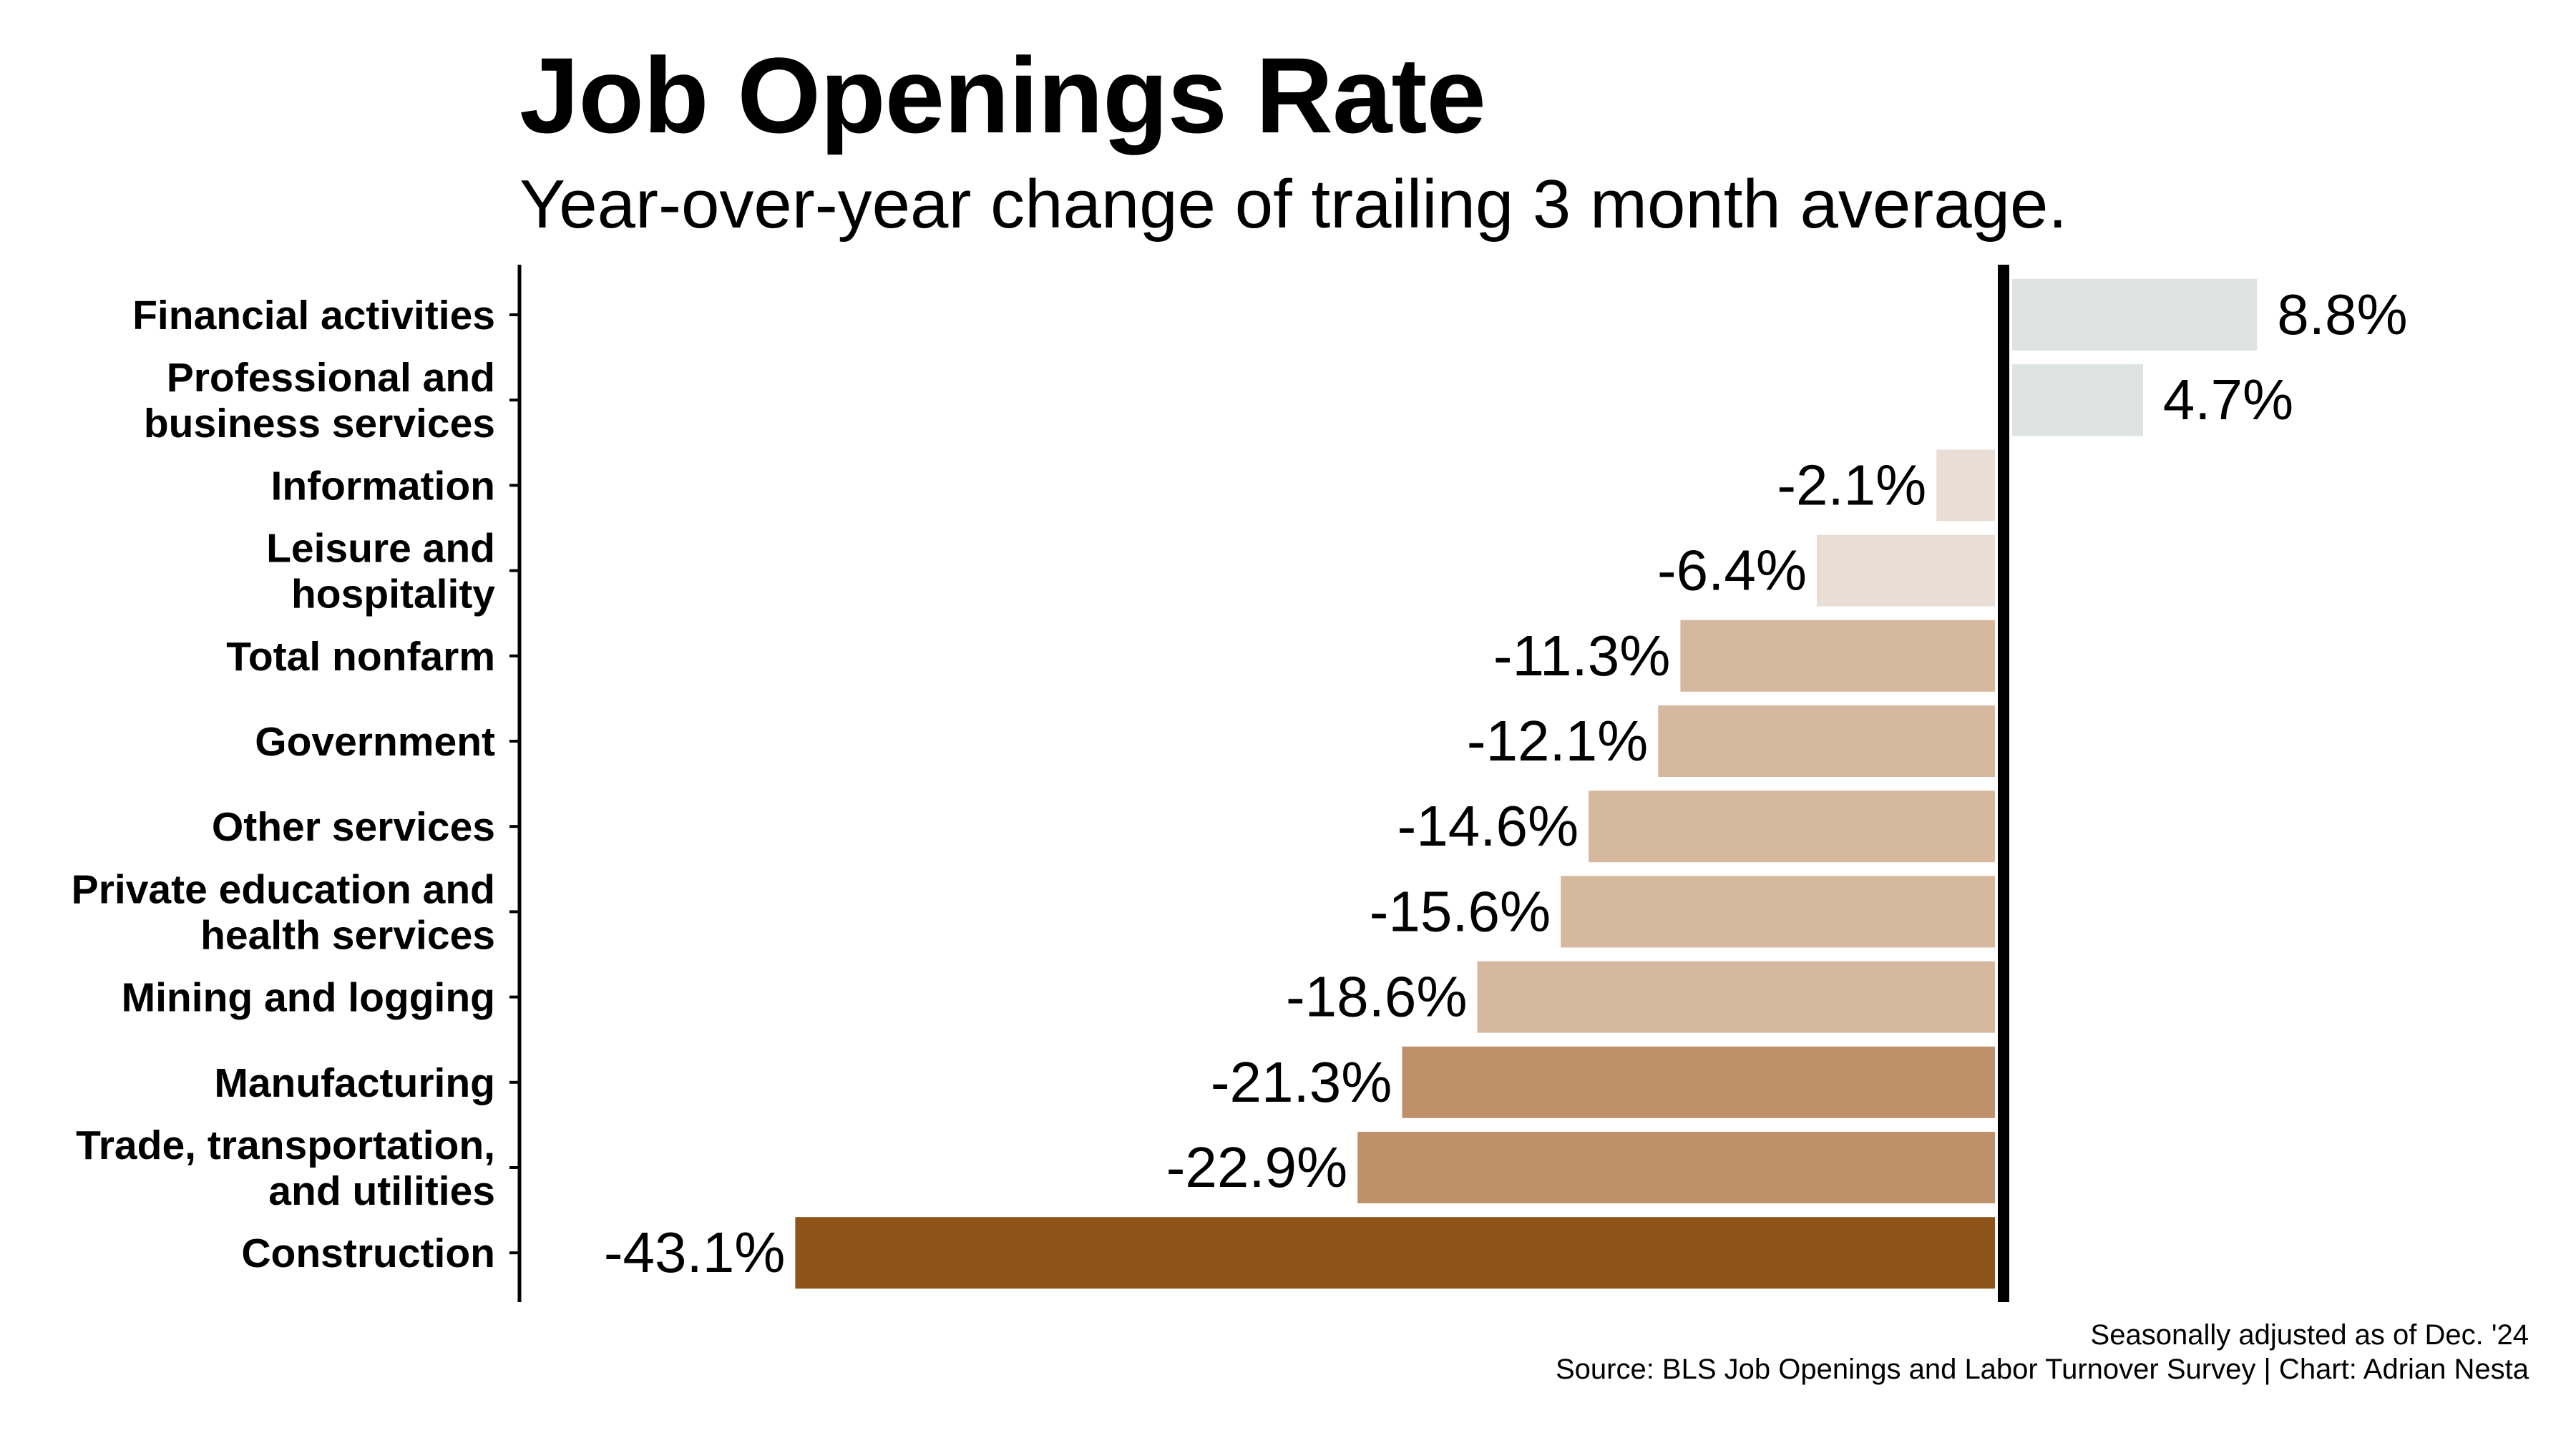 The image size is (2576, 1438). I want to click on category-label: Total nonfarm, so click(360, 657).